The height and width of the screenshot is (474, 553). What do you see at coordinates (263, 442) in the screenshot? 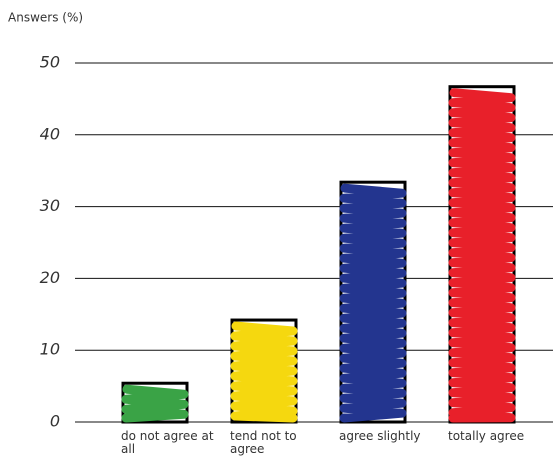
I see `x-tick-label: tend not to agree` at bounding box center [263, 442].